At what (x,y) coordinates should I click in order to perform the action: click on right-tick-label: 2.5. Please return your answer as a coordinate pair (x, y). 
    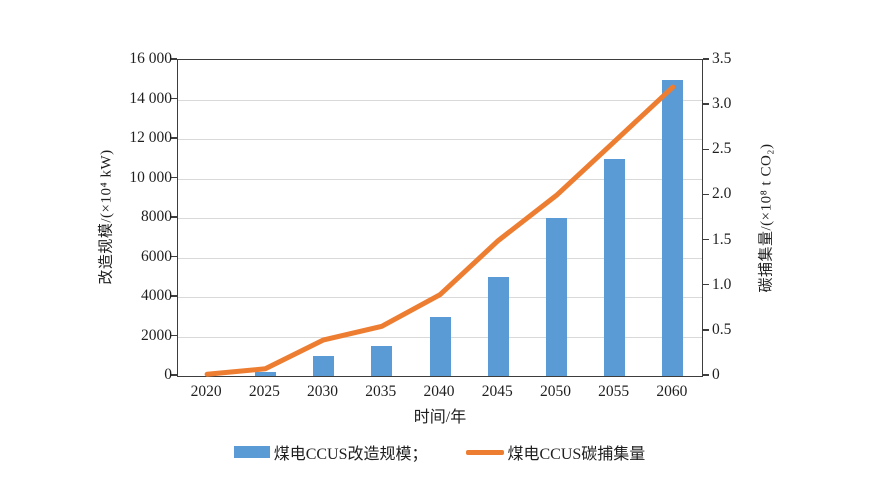
    Looking at the image, I should click on (722, 149).